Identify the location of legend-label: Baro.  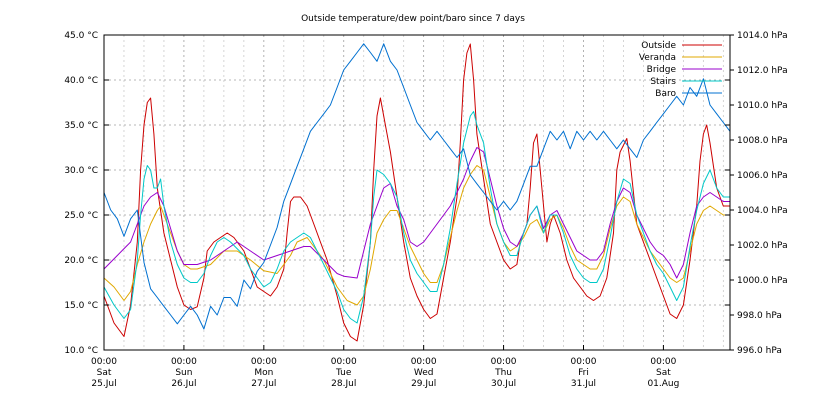
(665, 94).